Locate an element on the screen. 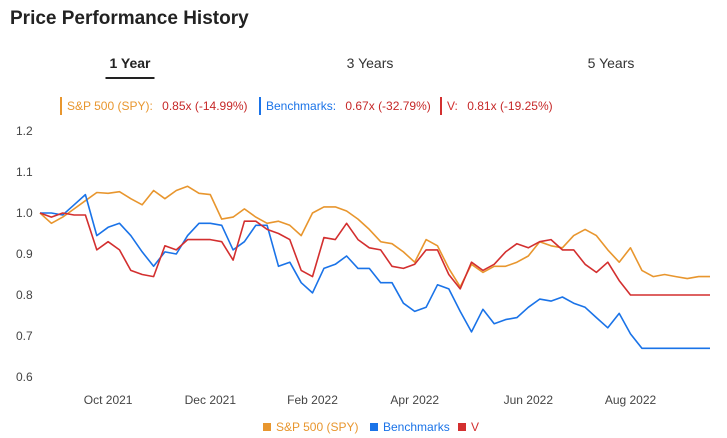 The width and height of the screenshot is (727, 438). x-tick-label: Aug 2022 is located at coordinates (631, 400).